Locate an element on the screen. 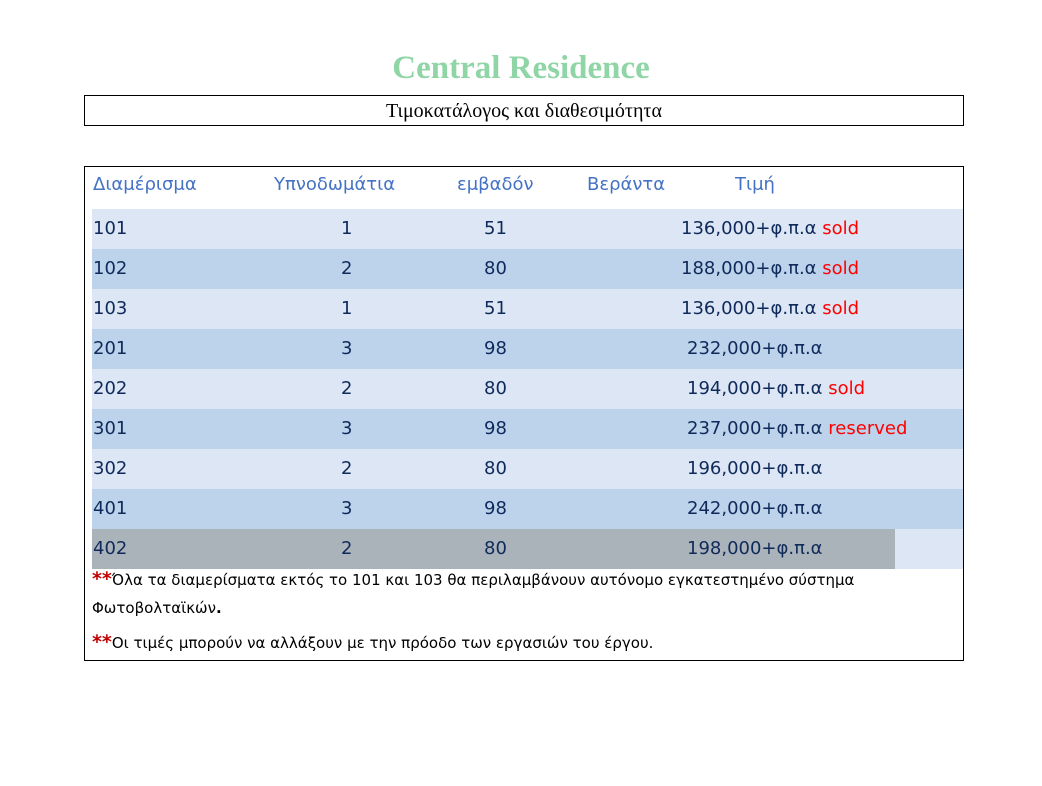 The image size is (1042, 786). unit-cell: 401 is located at coordinates (110, 508).